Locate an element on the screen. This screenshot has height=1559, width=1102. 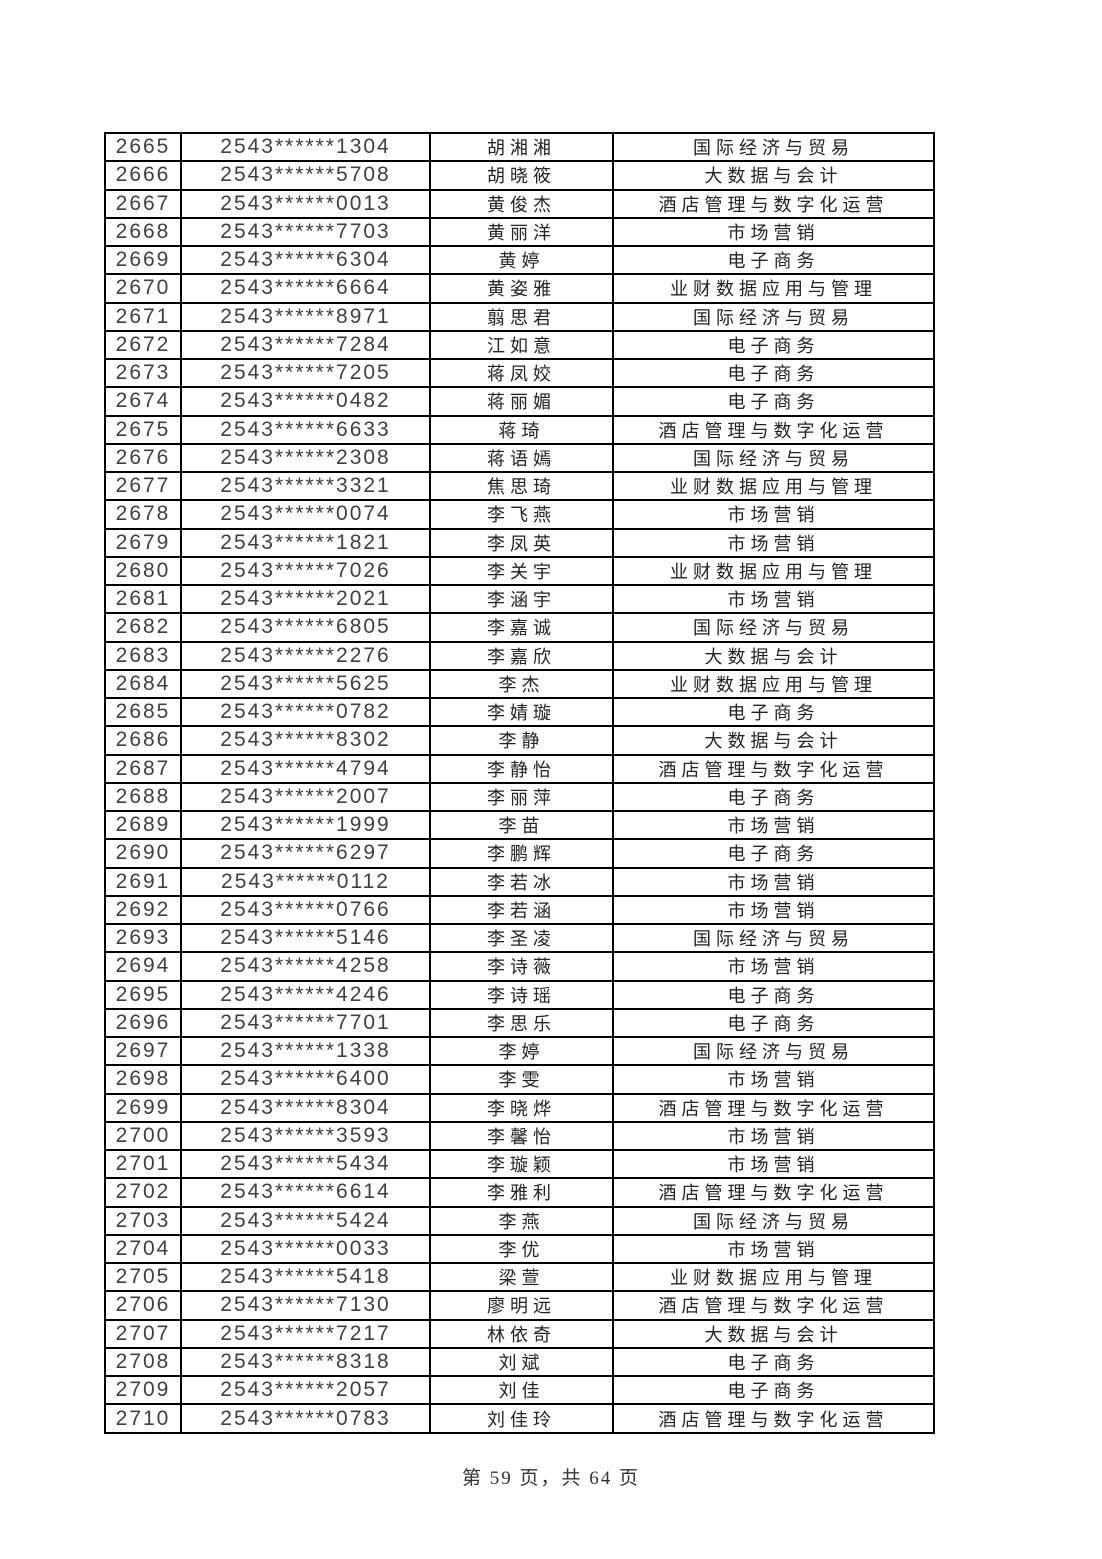
table-row: 2689 2543******1999 李苗 市场营销 is located at coordinates (519, 825).